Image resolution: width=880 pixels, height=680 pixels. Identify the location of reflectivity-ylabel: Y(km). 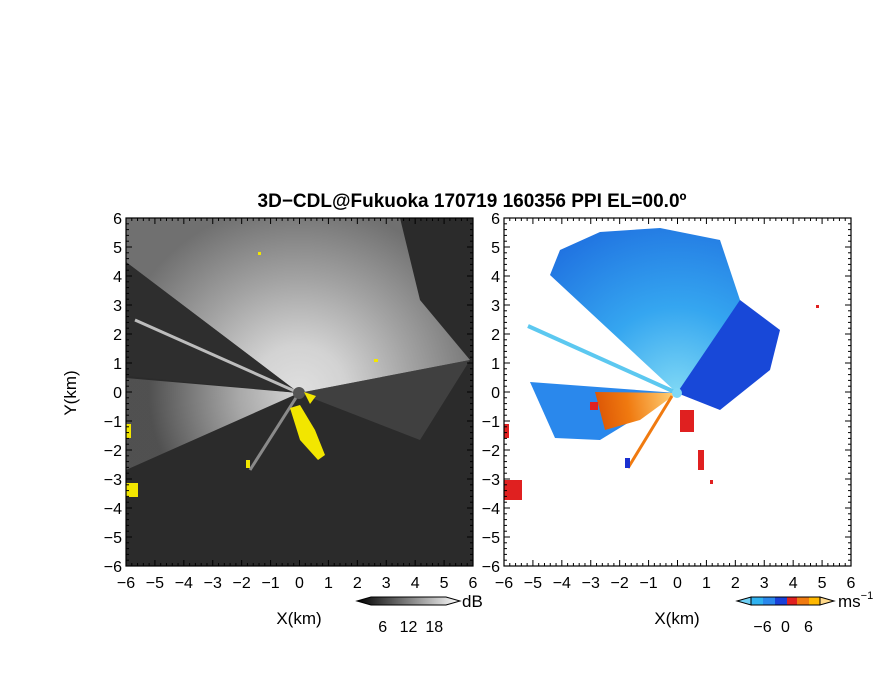
(70, 392).